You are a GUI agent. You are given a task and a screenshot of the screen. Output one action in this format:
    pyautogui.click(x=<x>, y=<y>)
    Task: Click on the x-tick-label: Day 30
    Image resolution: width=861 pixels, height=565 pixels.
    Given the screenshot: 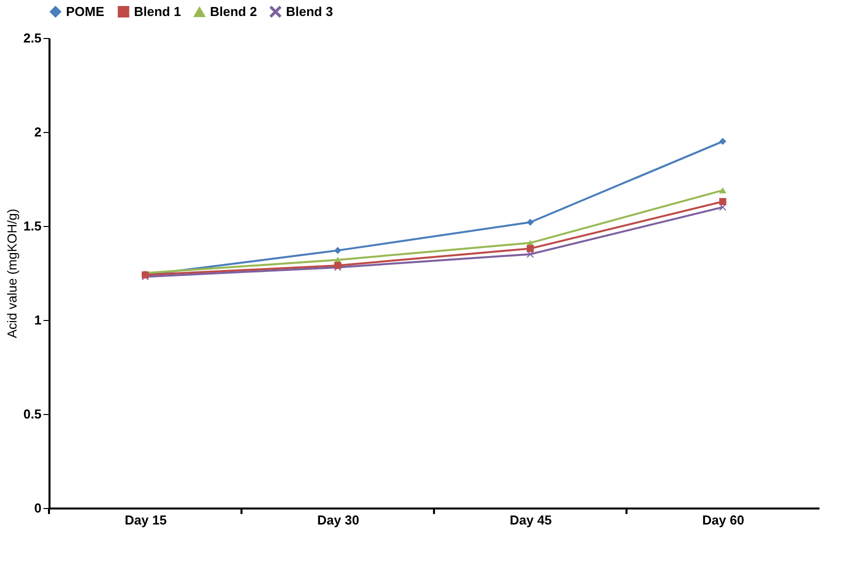 What is the action you would take?
    pyautogui.click(x=338, y=520)
    